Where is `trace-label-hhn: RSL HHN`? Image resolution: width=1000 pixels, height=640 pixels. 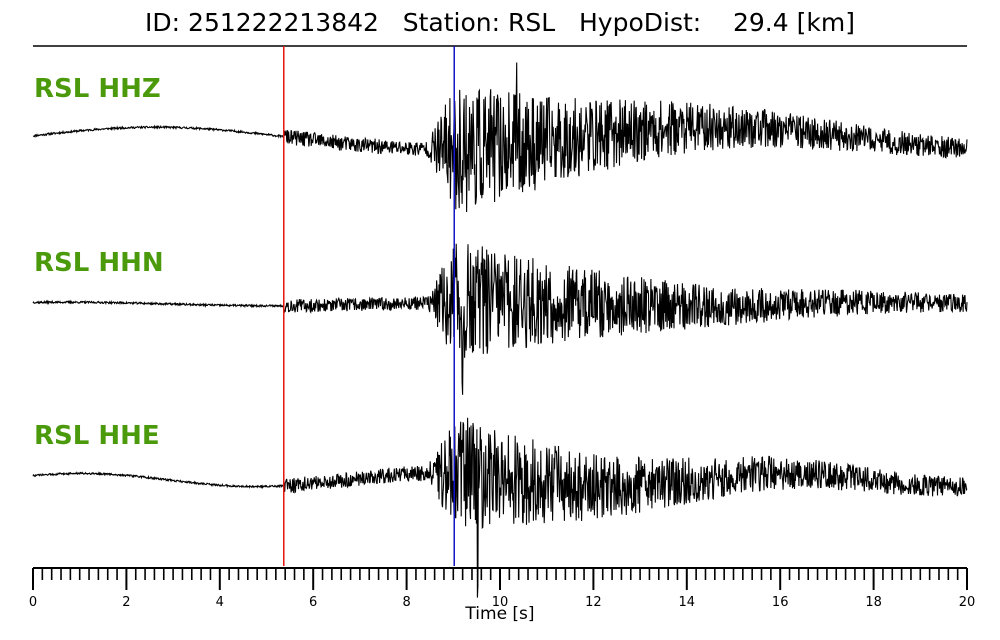
trace-label-hhn: RSL HHN is located at coordinates (99, 263).